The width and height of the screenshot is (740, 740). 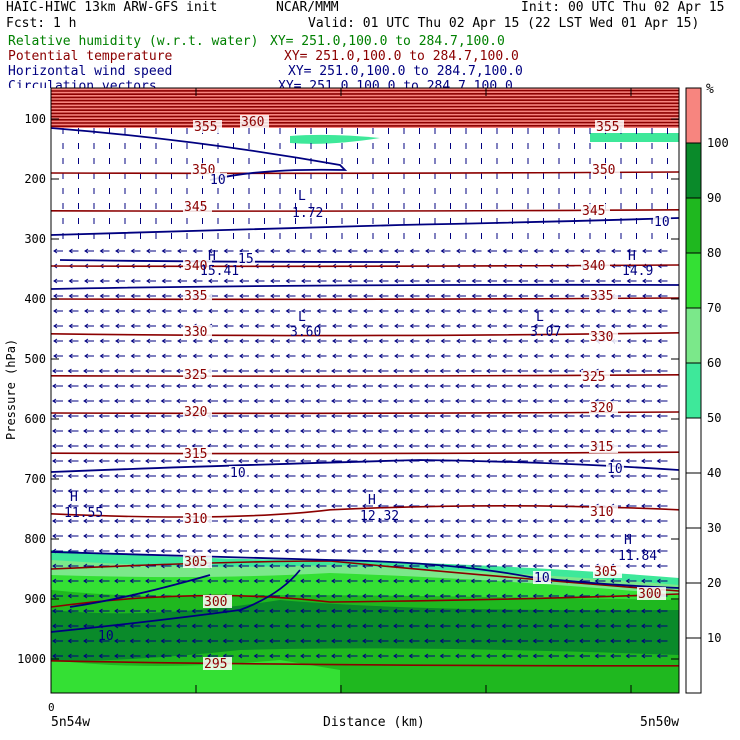 What do you see at coordinates (35, 419) in the screenshot?
I see `y-tick-label: 600` at bounding box center [35, 419].